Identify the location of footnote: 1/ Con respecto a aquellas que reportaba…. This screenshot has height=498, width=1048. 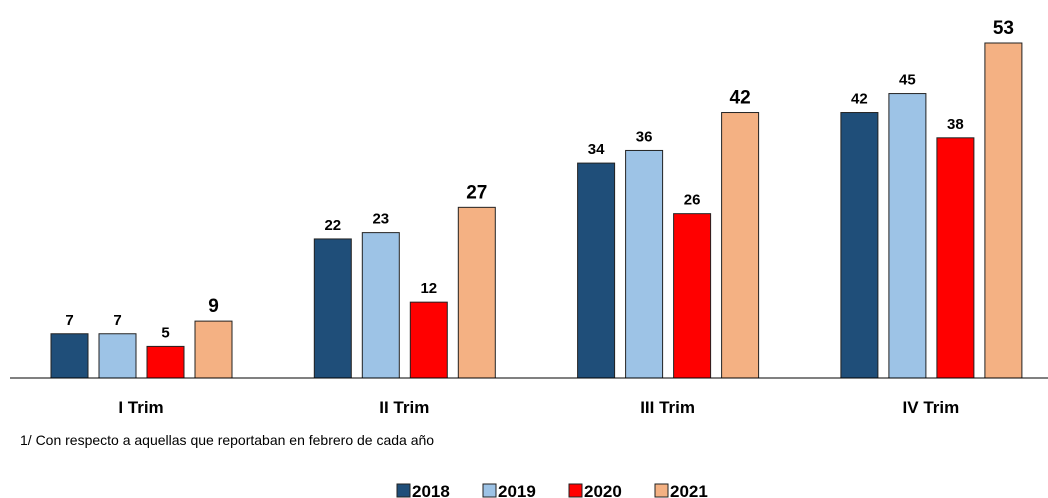
(227, 440).